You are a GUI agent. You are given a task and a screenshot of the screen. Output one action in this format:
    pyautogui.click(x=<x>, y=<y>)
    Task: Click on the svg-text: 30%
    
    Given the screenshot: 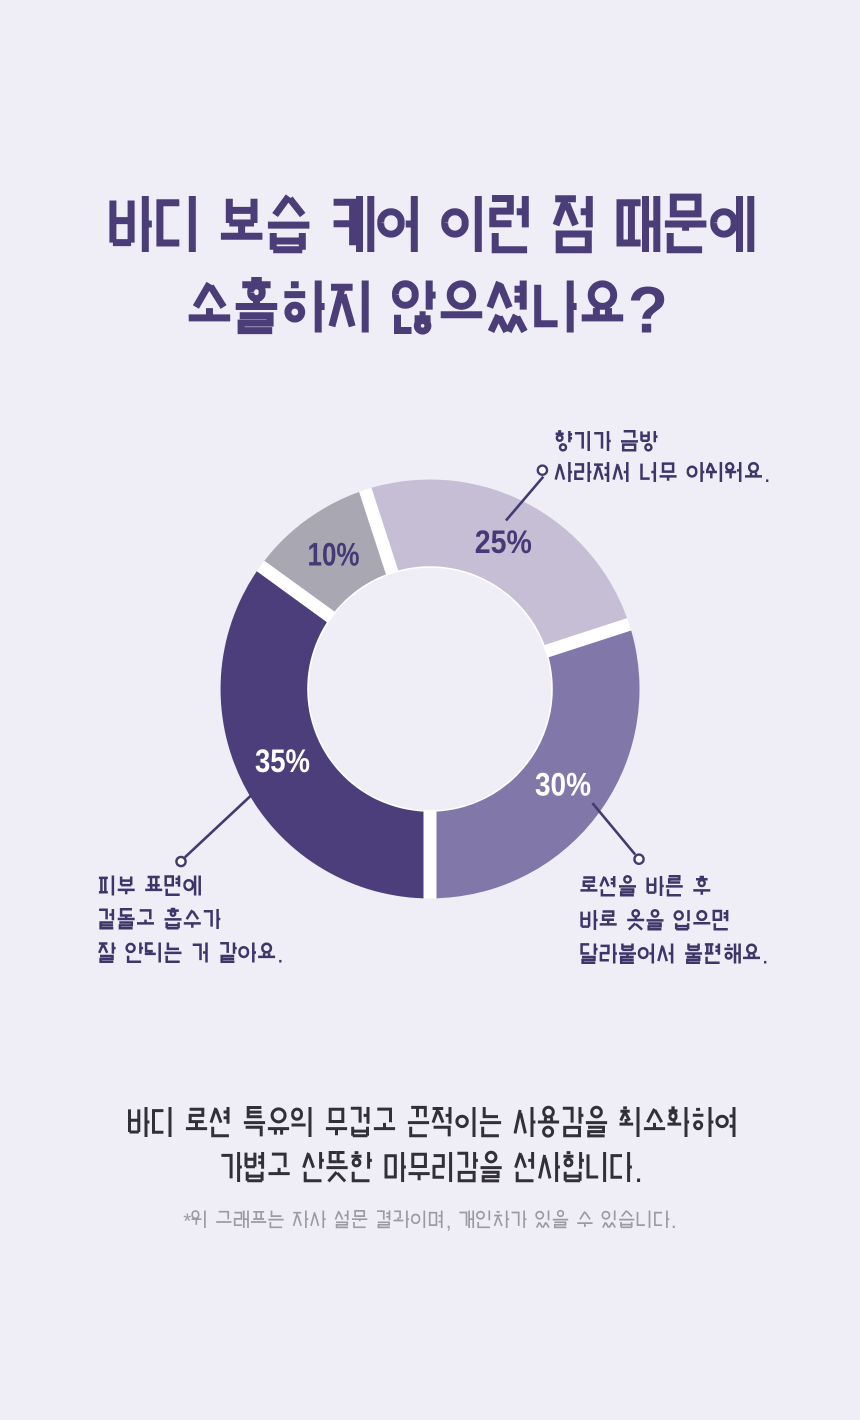 What is the action you would take?
    pyautogui.click(x=563, y=785)
    